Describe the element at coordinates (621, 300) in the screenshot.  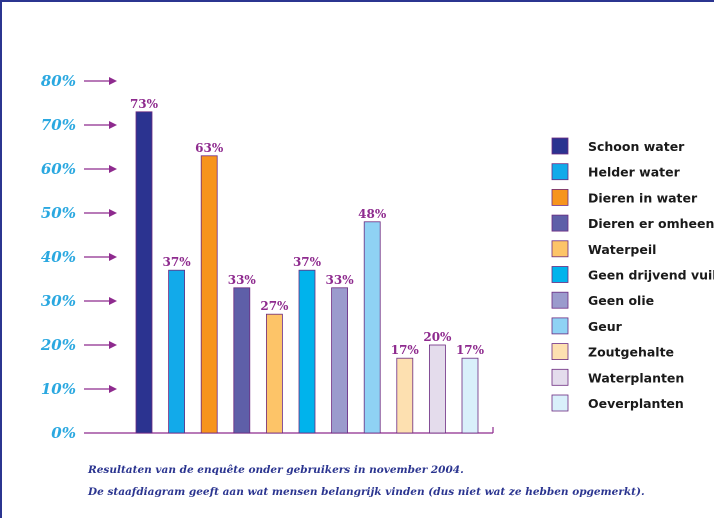
I see `legend-label: Geen olie` at that location.